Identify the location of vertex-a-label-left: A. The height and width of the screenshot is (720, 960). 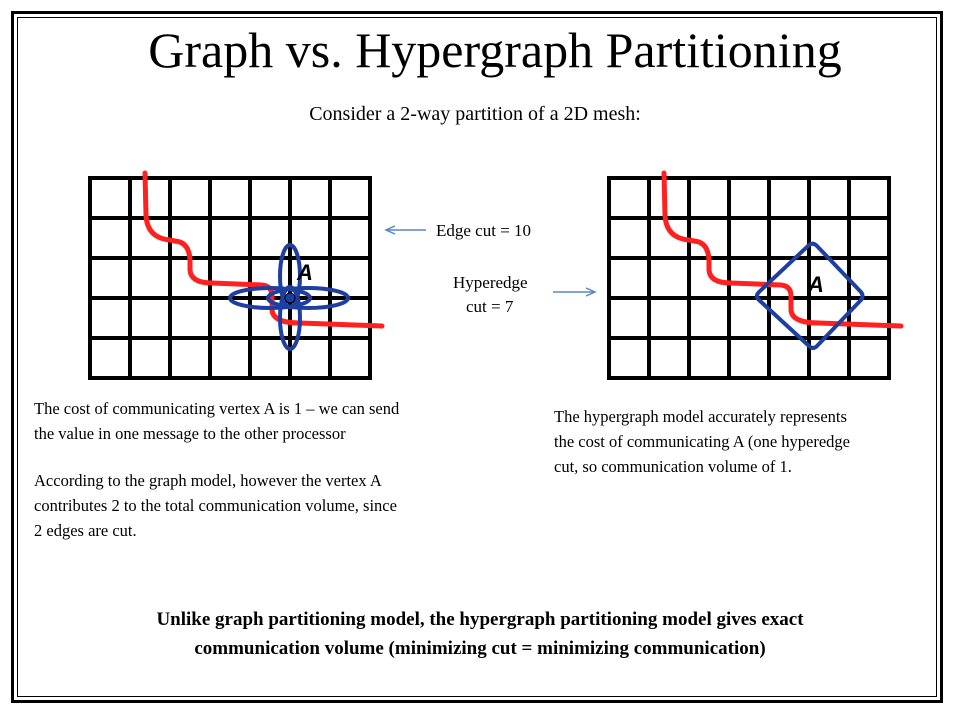
(305, 272).